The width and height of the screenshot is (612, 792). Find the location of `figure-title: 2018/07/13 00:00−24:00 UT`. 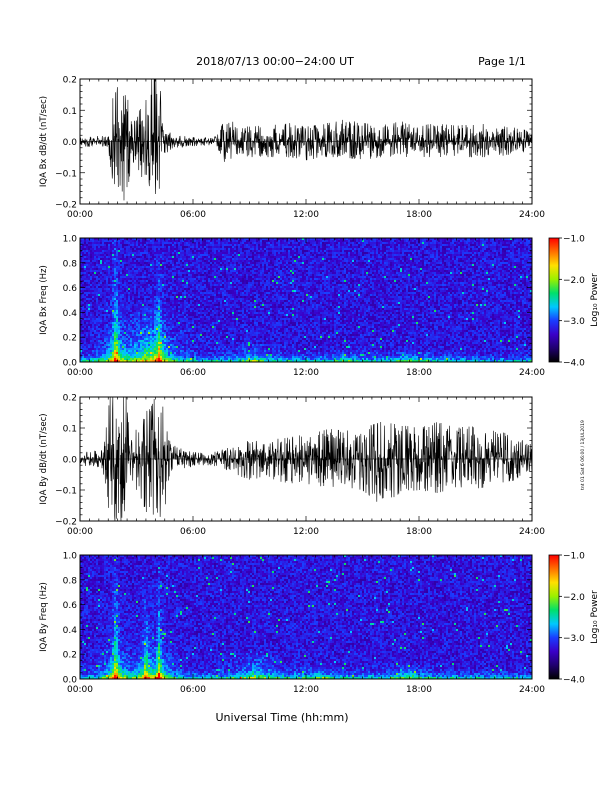

figure-title: 2018/07/13 00:00−24:00 UT is located at coordinates (275, 61).